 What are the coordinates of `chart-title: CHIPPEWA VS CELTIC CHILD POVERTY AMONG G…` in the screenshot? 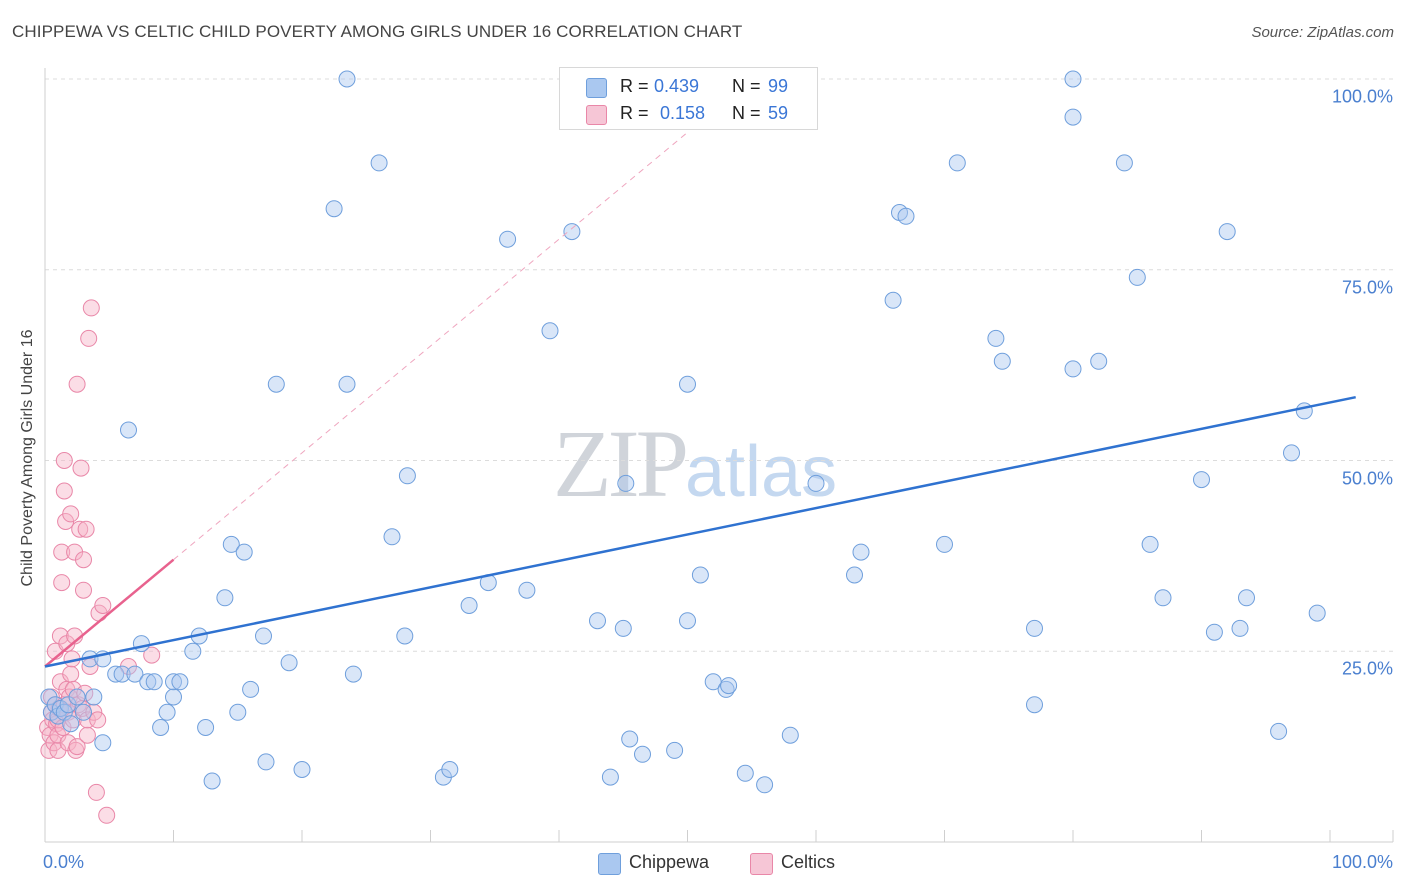 It's located at (377, 31).